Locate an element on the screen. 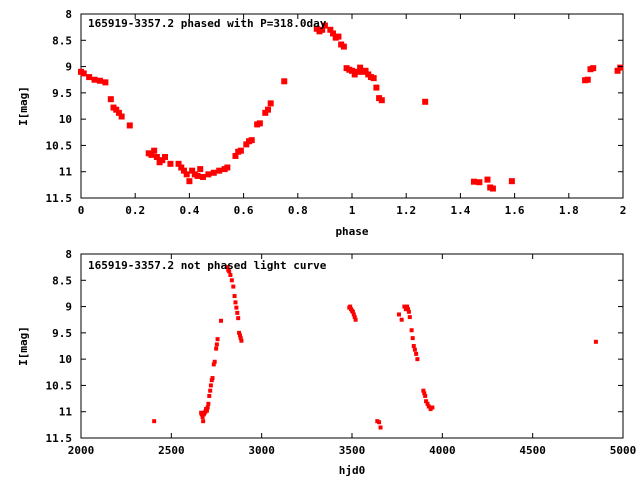  phased-x-axis-label: phase is located at coordinates (351, 231).